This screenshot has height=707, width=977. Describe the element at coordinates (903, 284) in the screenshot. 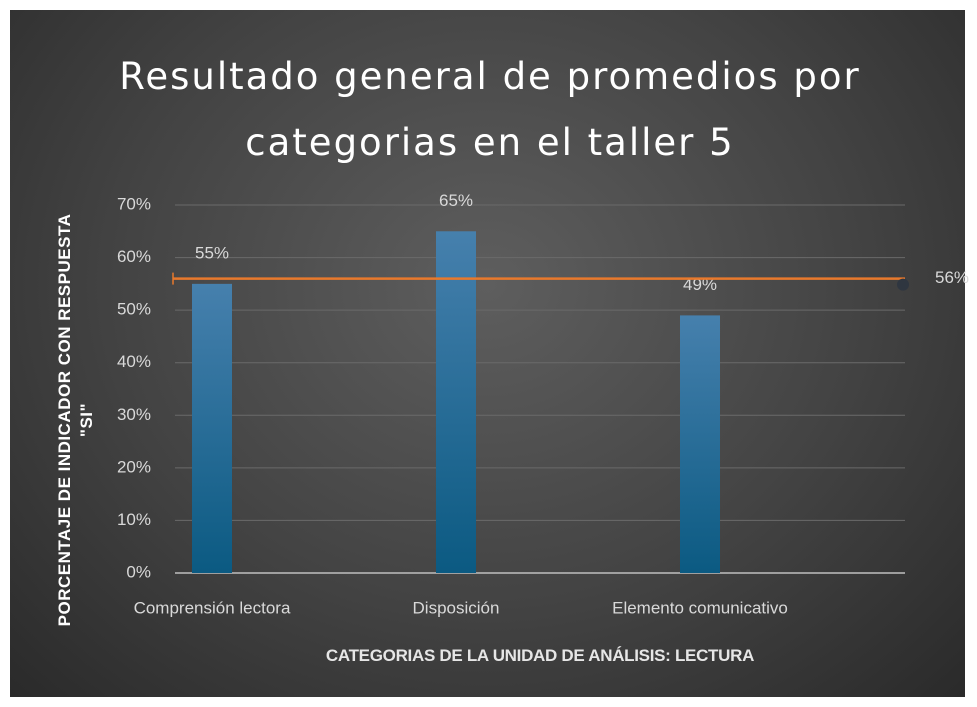

I see `reference-dot` at that location.